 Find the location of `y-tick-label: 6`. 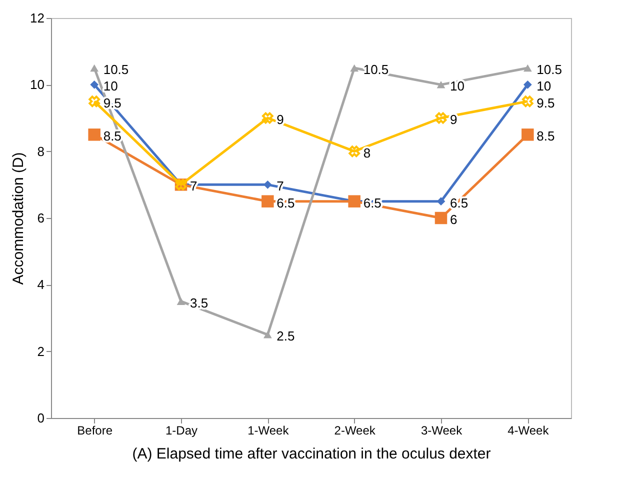

y-tick-label: 6 is located at coordinates (40, 218).